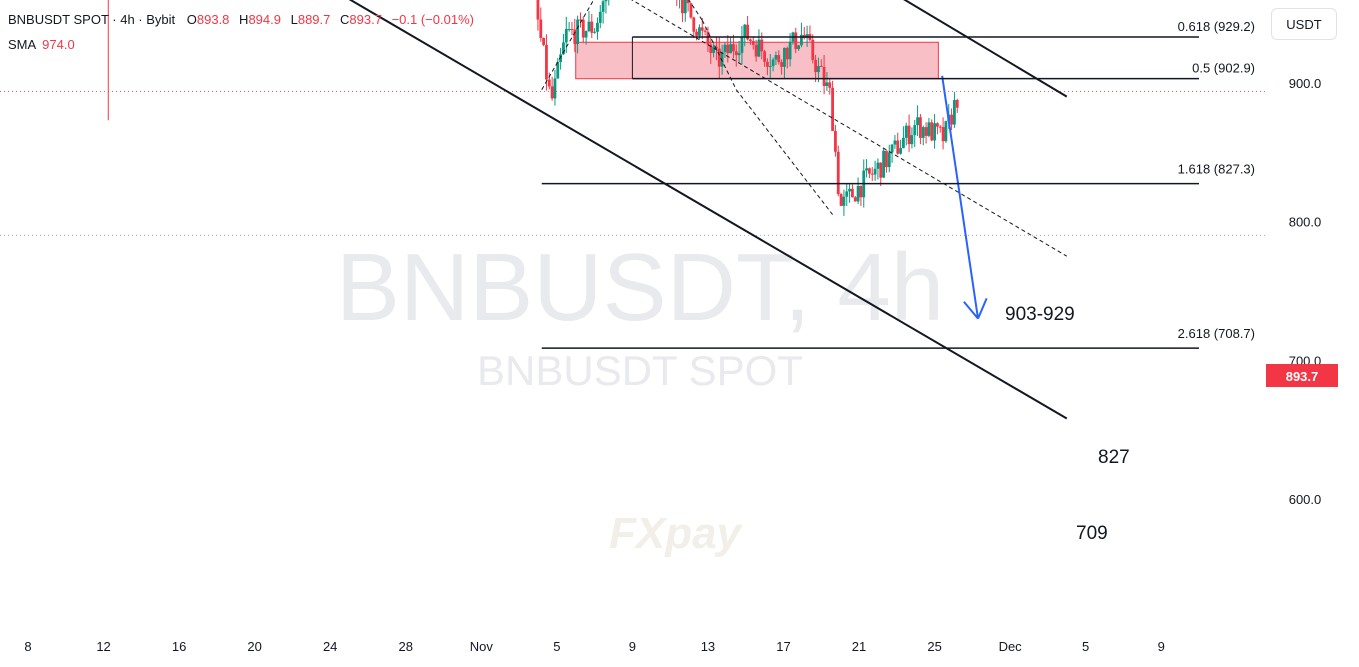 The image size is (1359, 667). I want to click on target-709-annotation: 709, so click(1092, 533).